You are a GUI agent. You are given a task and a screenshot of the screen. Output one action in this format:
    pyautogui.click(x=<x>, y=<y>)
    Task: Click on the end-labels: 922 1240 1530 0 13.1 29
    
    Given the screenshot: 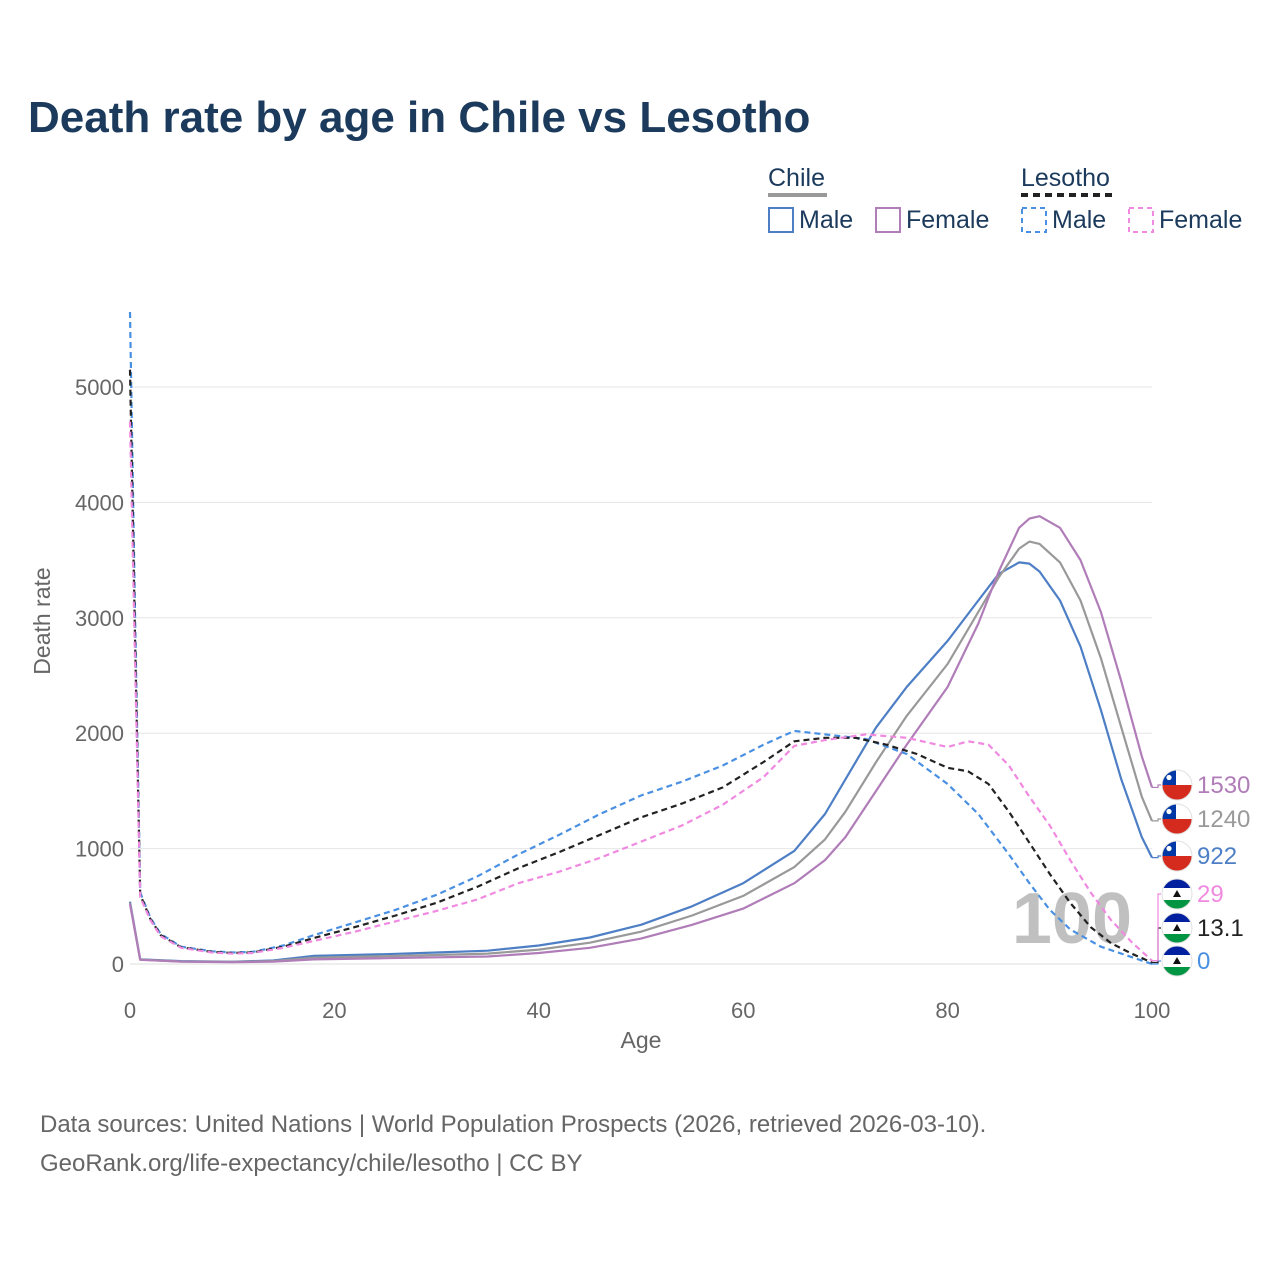 What is the action you would take?
    pyautogui.click(x=1201, y=873)
    